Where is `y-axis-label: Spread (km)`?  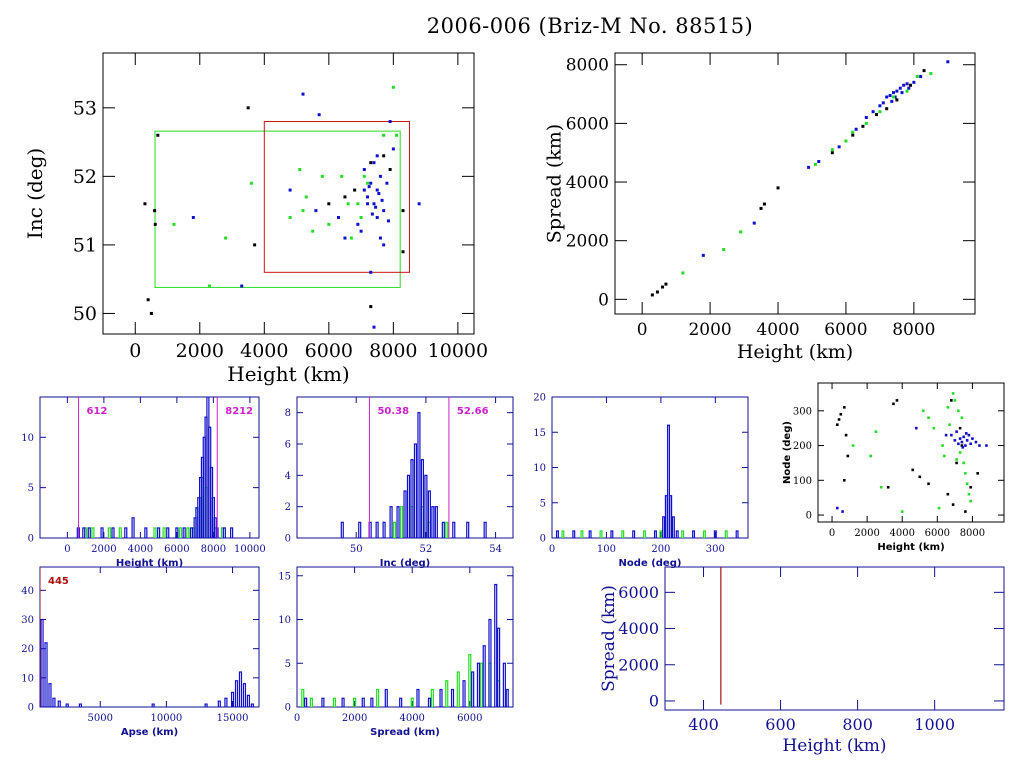 y-axis-label: Spread (km) is located at coordinates (609, 638).